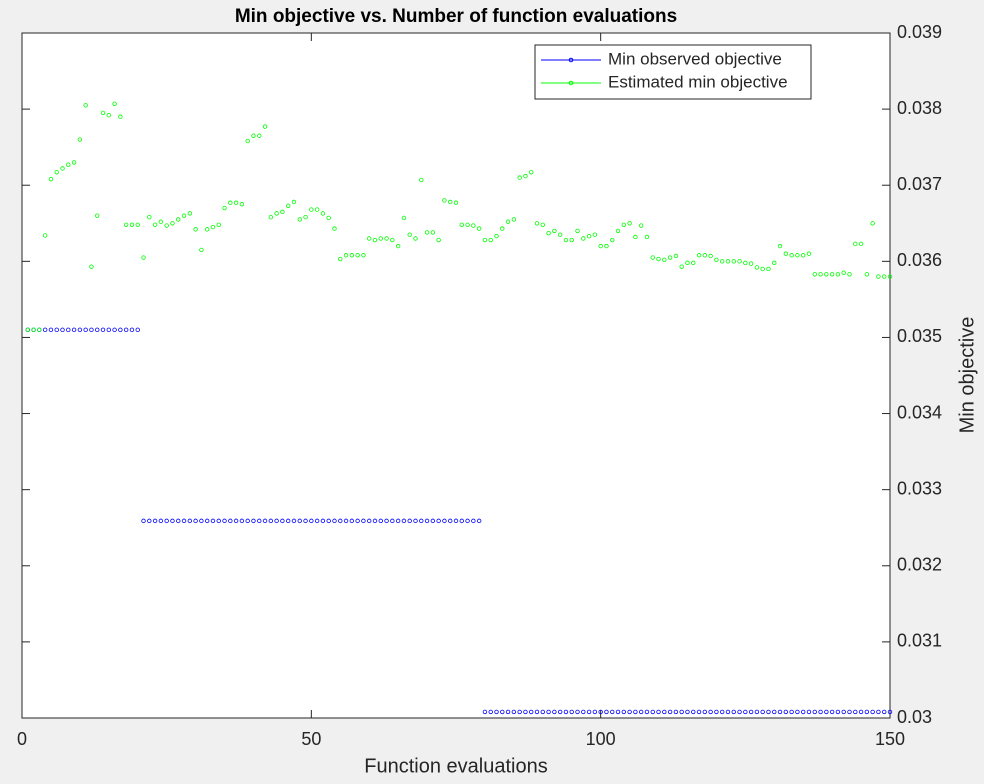  Describe the element at coordinates (914, 717) in the screenshot. I see `y-tick-label: 0.03` at that location.